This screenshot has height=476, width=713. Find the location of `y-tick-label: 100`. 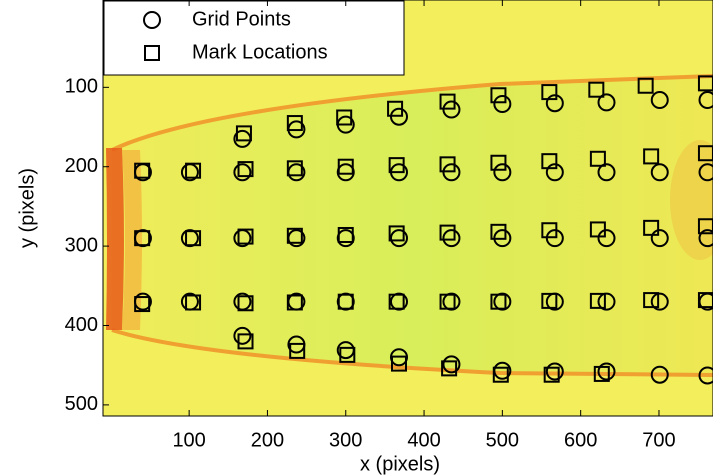

y-tick-label: 100 is located at coordinates (81, 87).